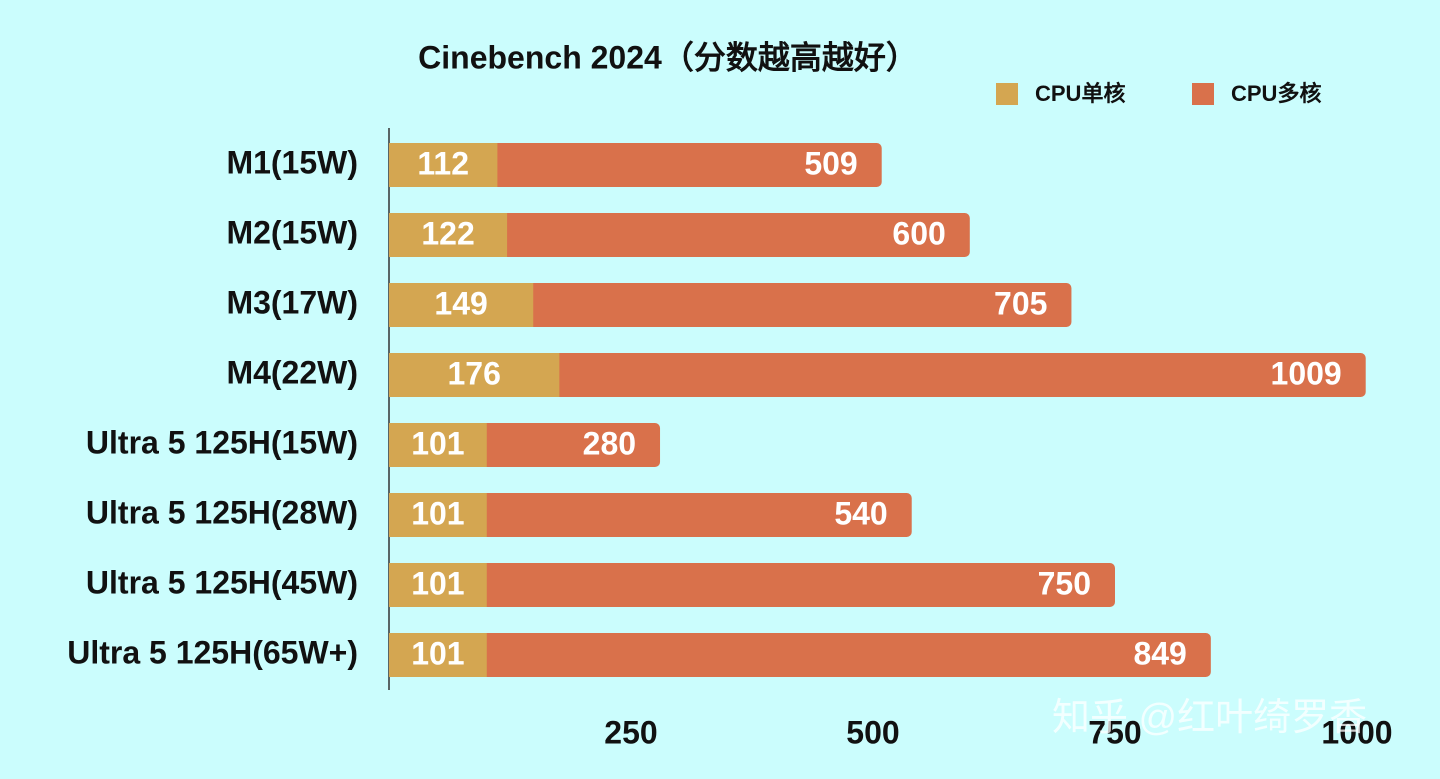 Image resolution: width=1440 pixels, height=779 pixels. What do you see at coordinates (1356, 732) in the screenshot?
I see `x-tick-label: 1000` at bounding box center [1356, 732].